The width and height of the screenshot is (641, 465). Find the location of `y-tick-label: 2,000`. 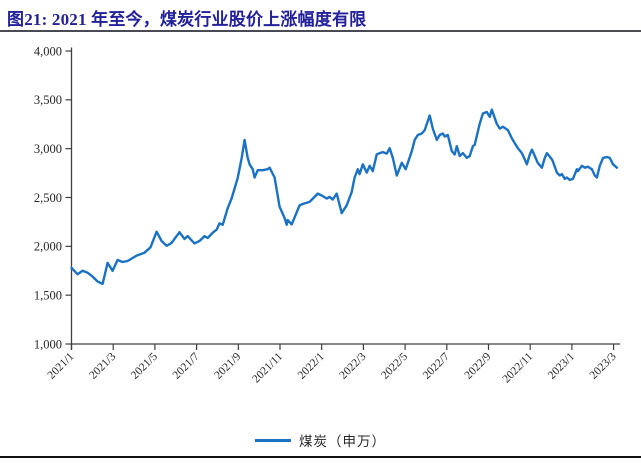

y-tick-label: 2,000 is located at coordinates (48, 247).